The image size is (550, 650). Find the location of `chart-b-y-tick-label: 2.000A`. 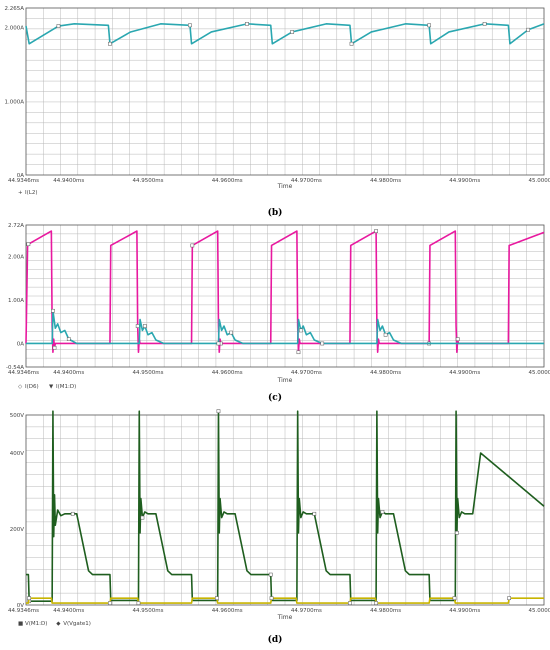

chart-b-y-tick-label: 2.000A is located at coordinates (14, 29).